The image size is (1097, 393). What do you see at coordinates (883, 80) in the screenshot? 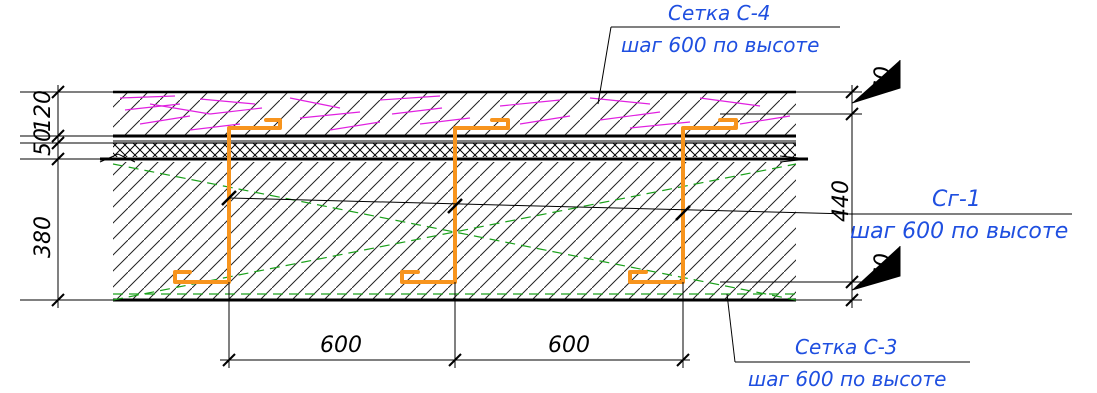
I see `dim-label-60-top: 60` at bounding box center [883, 80].